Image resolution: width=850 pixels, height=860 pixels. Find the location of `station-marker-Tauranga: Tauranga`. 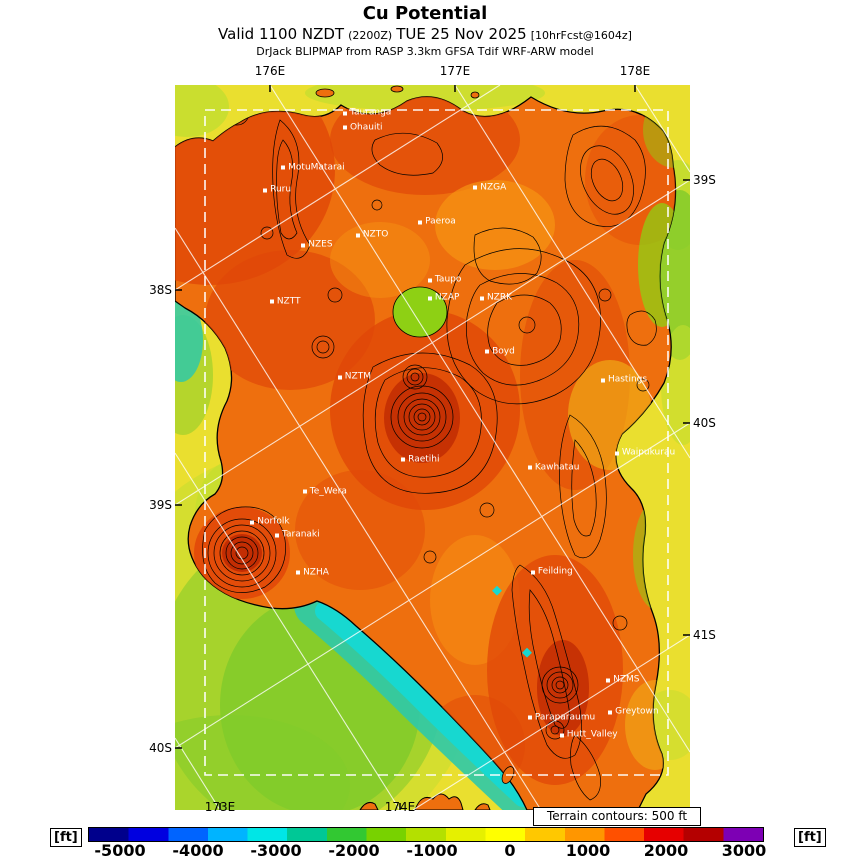

station-marker-Tauranga: Tauranga is located at coordinates (367, 112).